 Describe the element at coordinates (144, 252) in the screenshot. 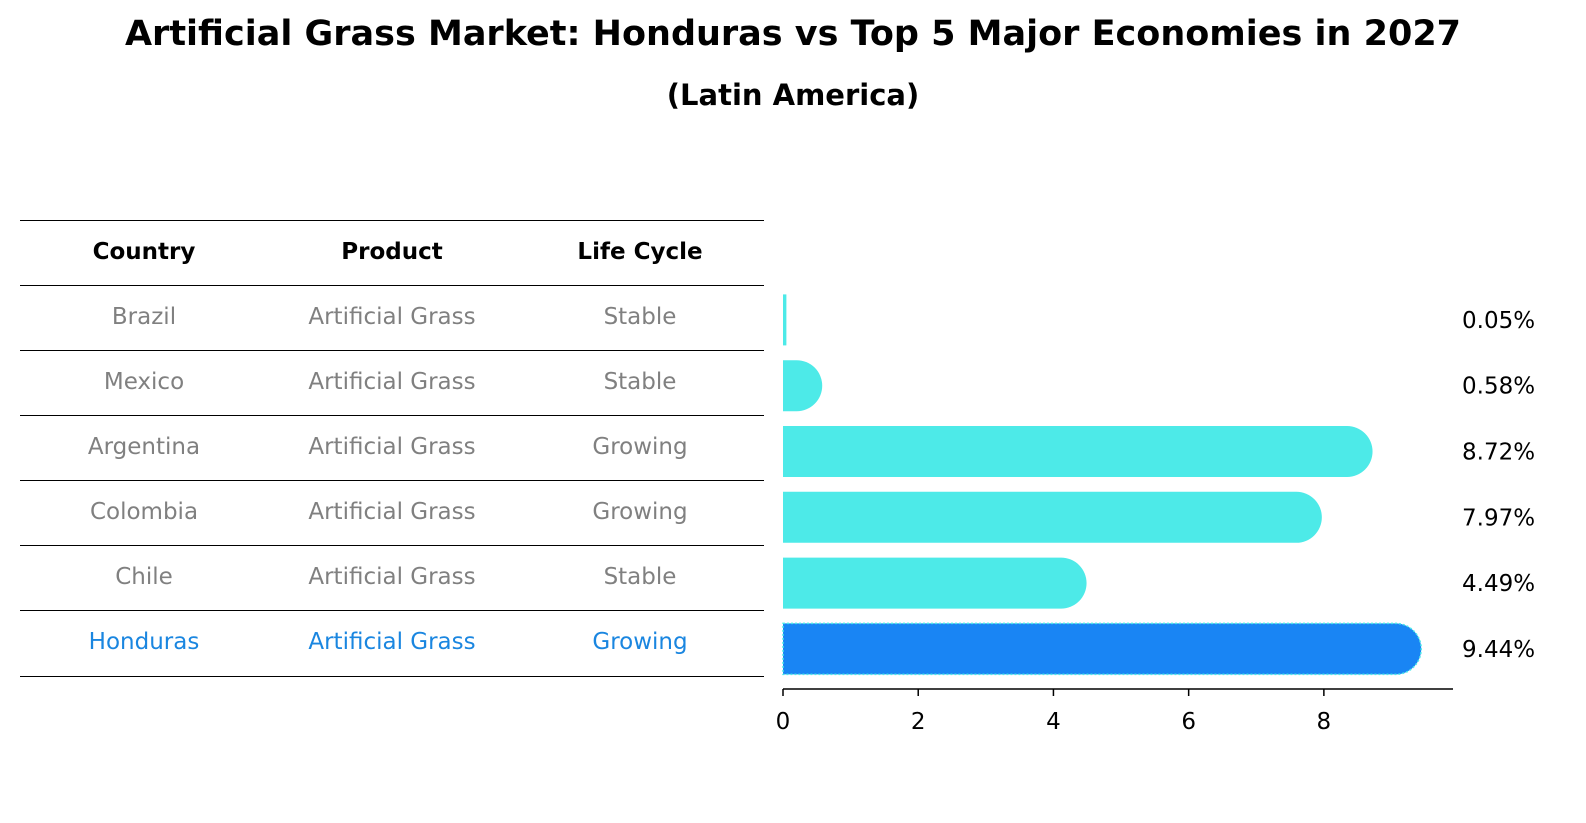

I see `header-country: Country` at that location.